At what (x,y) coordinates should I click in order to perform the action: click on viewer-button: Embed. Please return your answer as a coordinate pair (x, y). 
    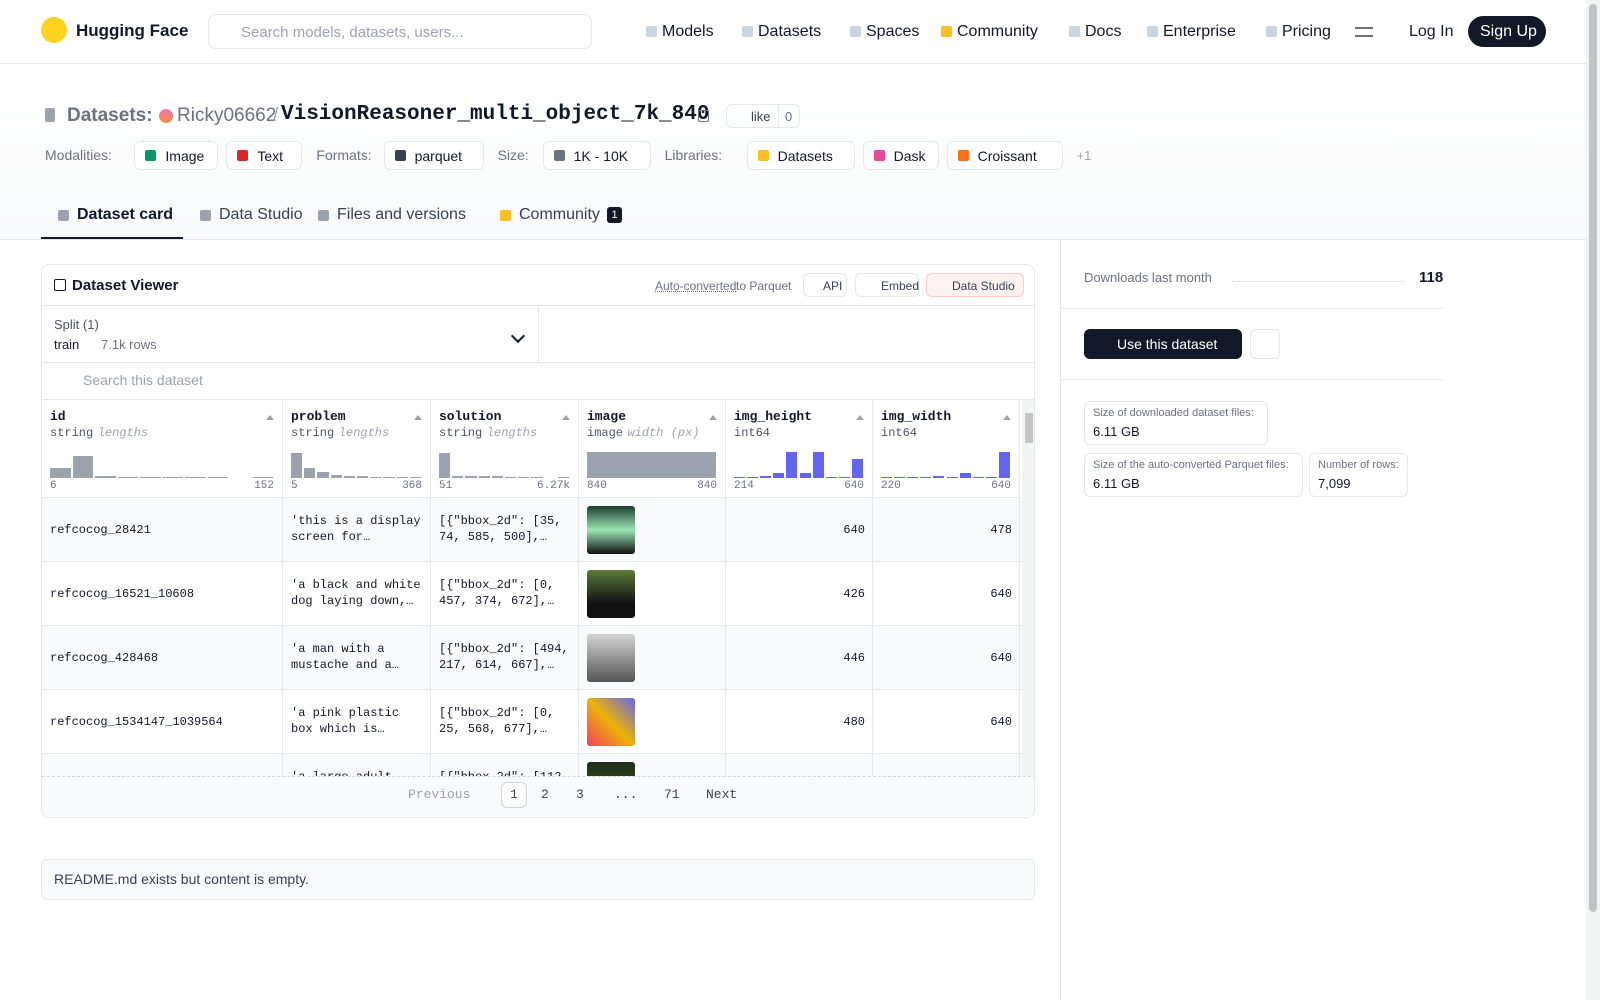
    Looking at the image, I should click on (887, 285).